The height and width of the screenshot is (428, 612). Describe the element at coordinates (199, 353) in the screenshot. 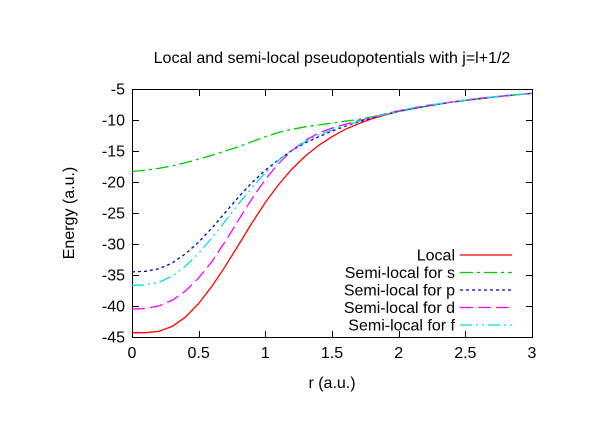

I see `x-tick-label: 0.5` at that location.